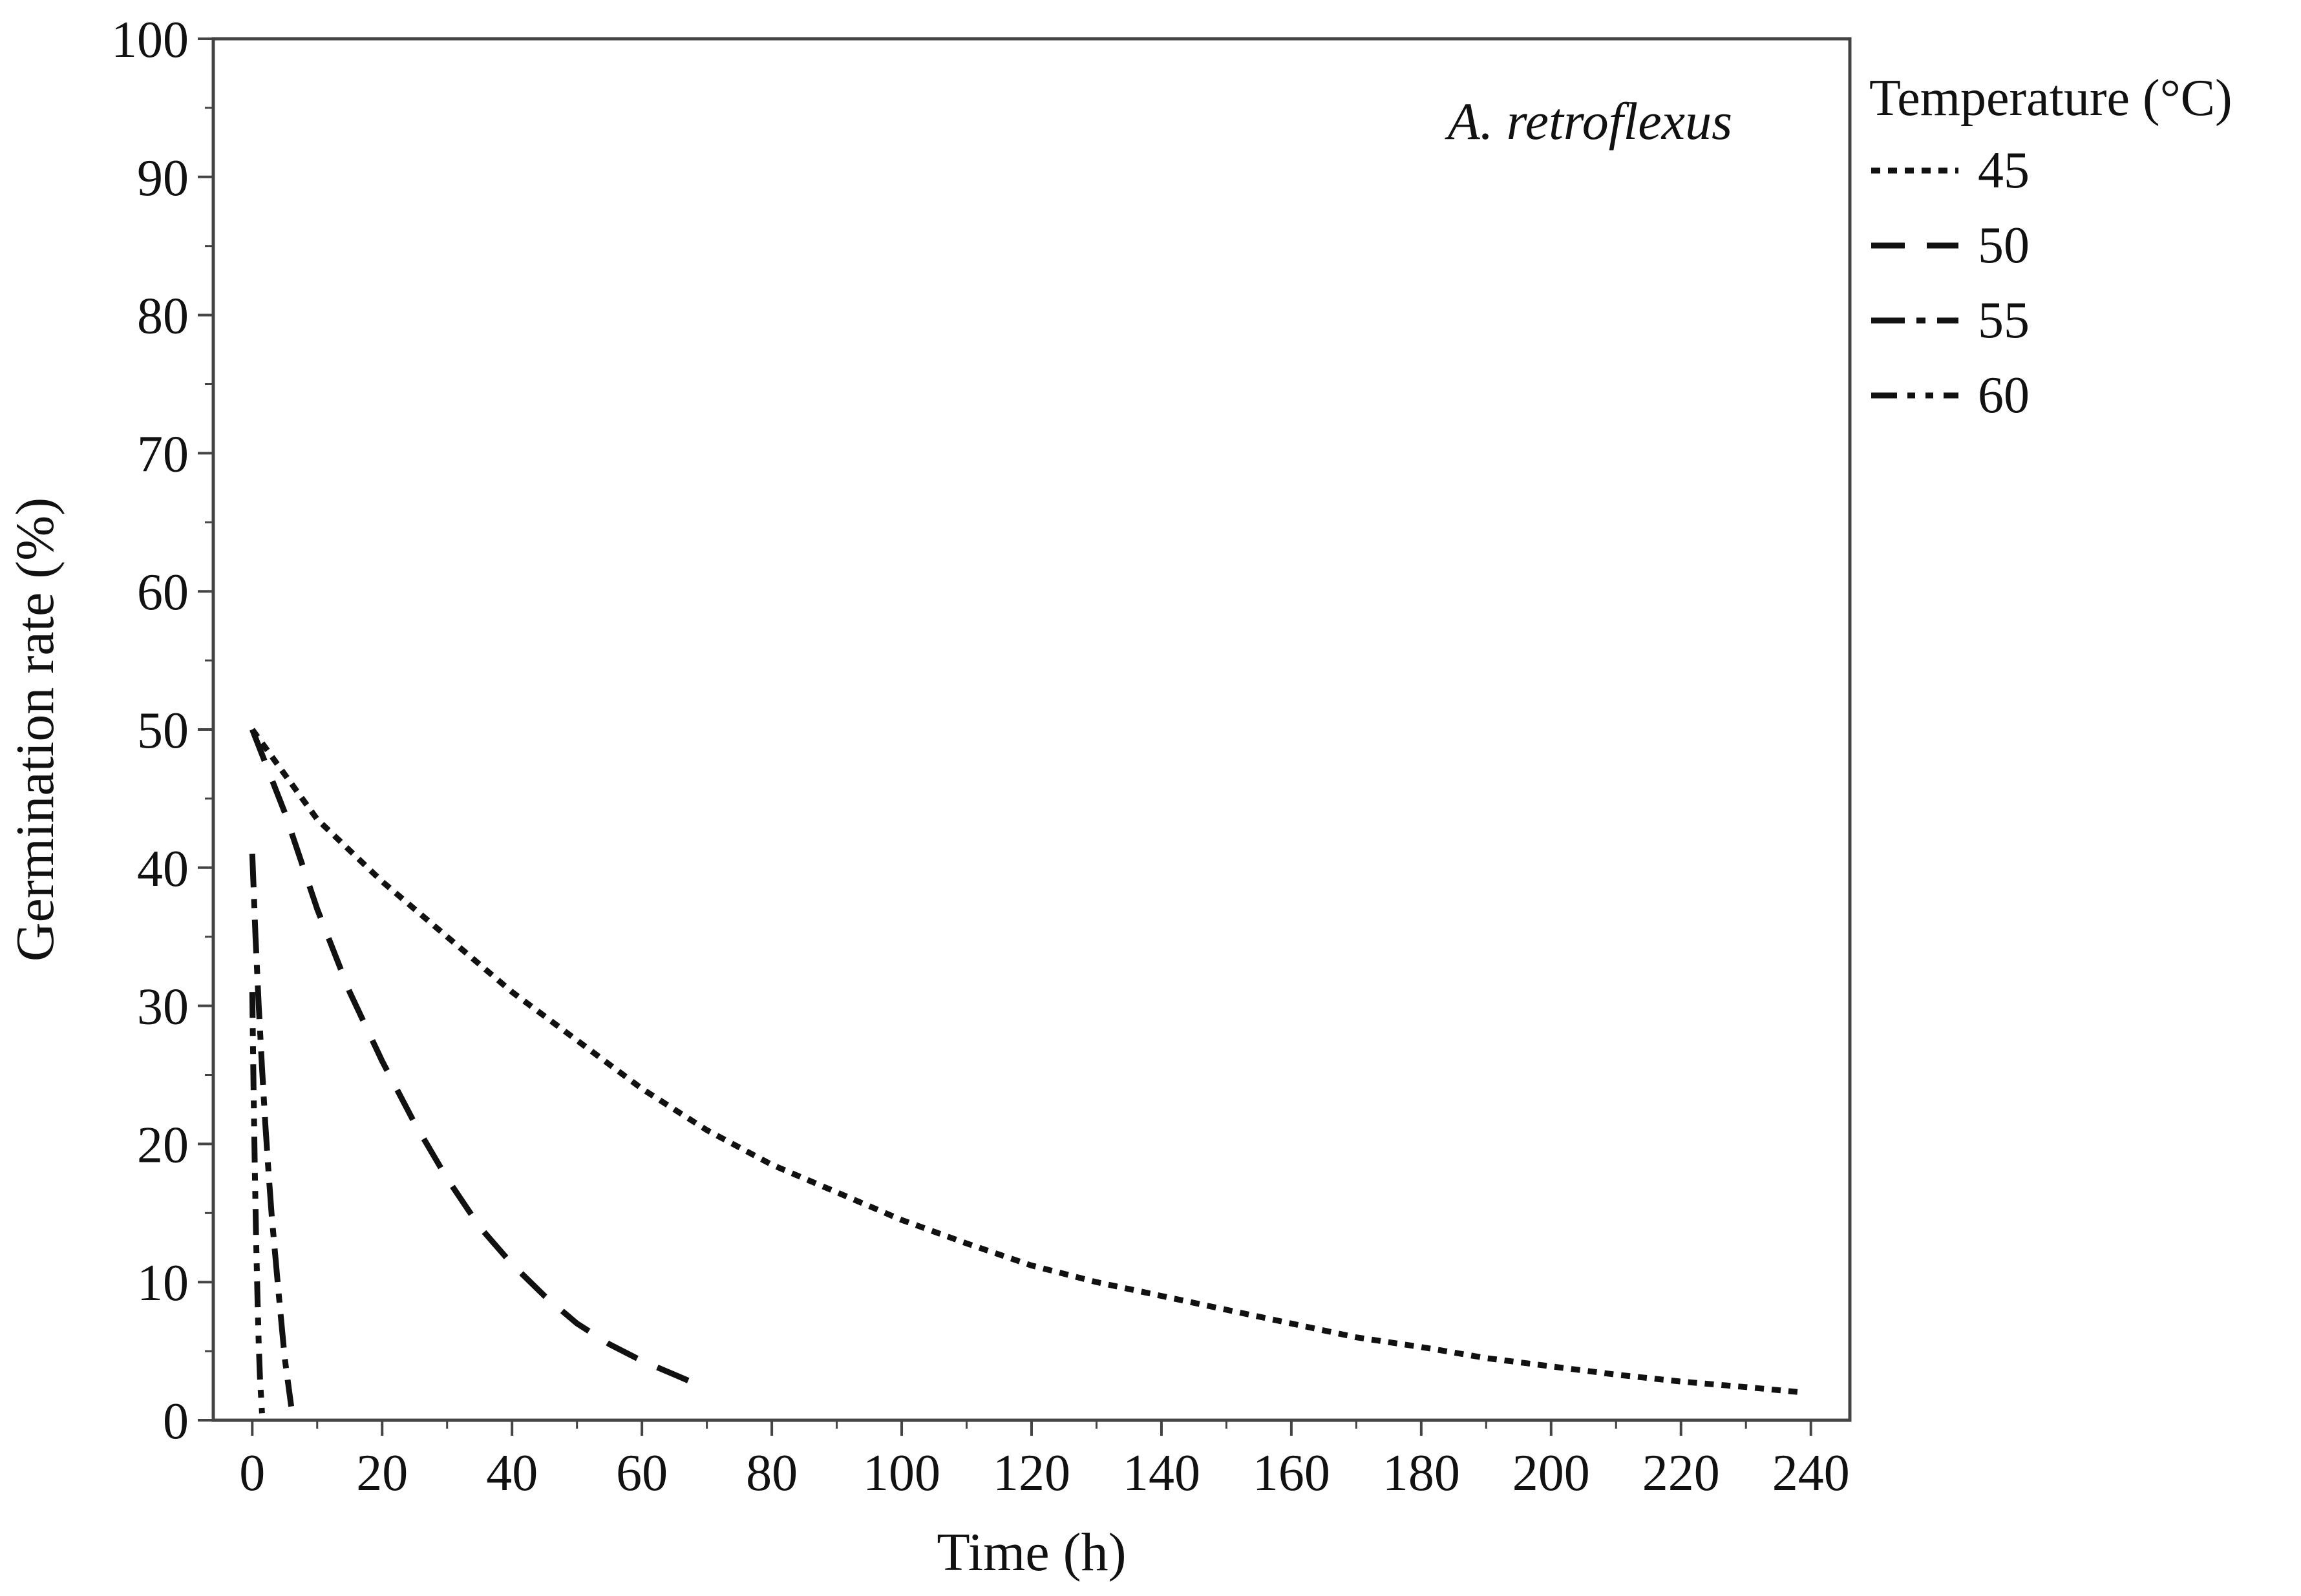 The image size is (2301, 1596). What do you see at coordinates (163, 593) in the screenshot?
I see `y-tick-label: 60` at bounding box center [163, 593].